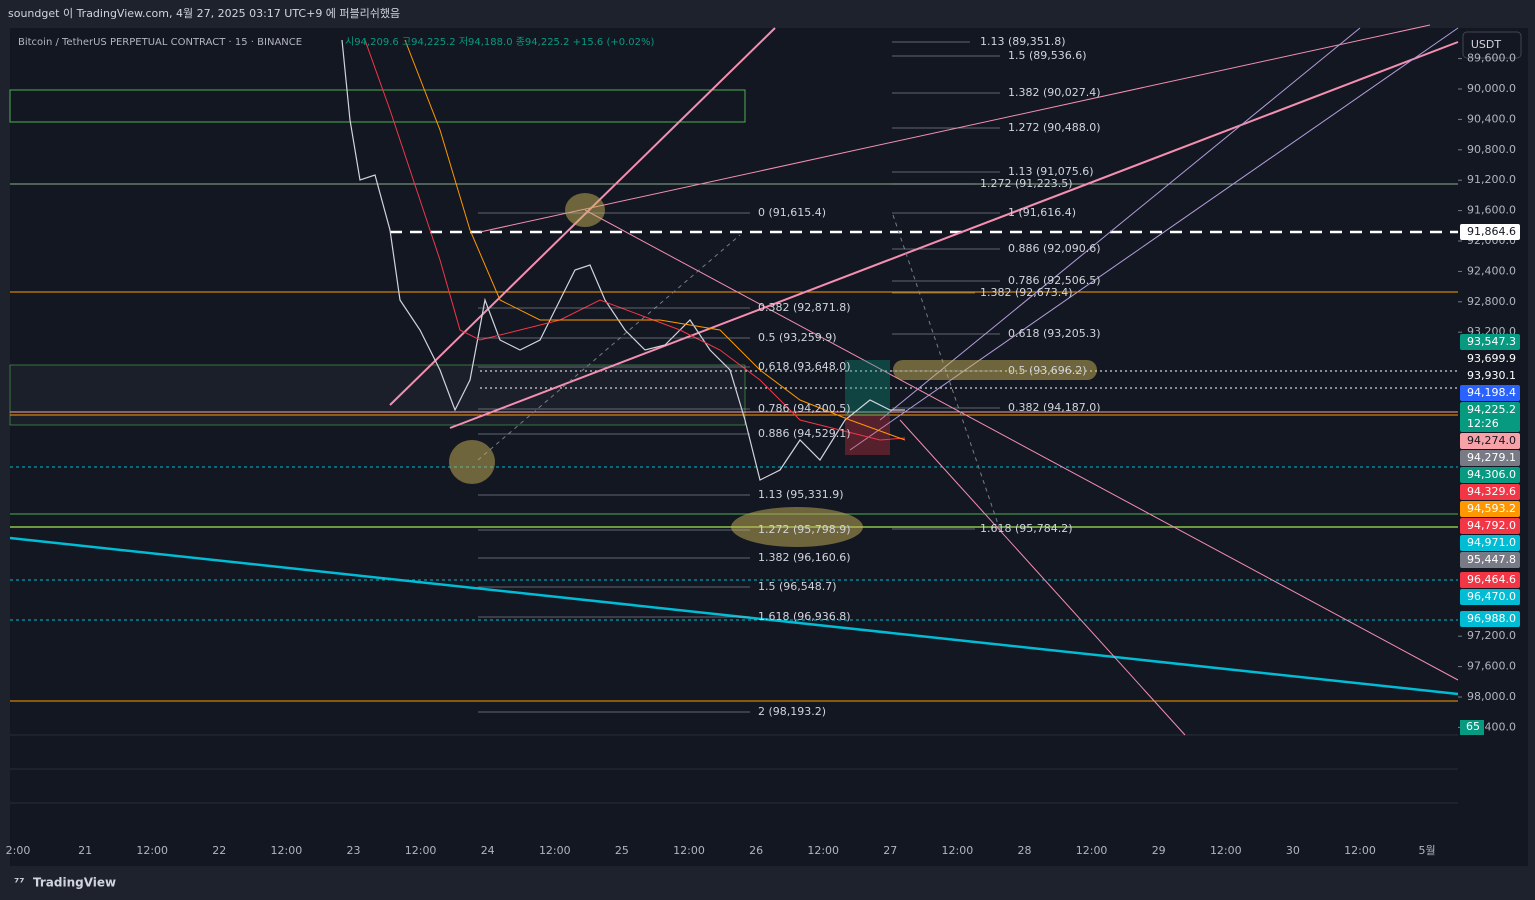 This screenshot has width=1535, height=900. I want to click on fib-label: 0.618 (93,648.0), so click(804, 366).